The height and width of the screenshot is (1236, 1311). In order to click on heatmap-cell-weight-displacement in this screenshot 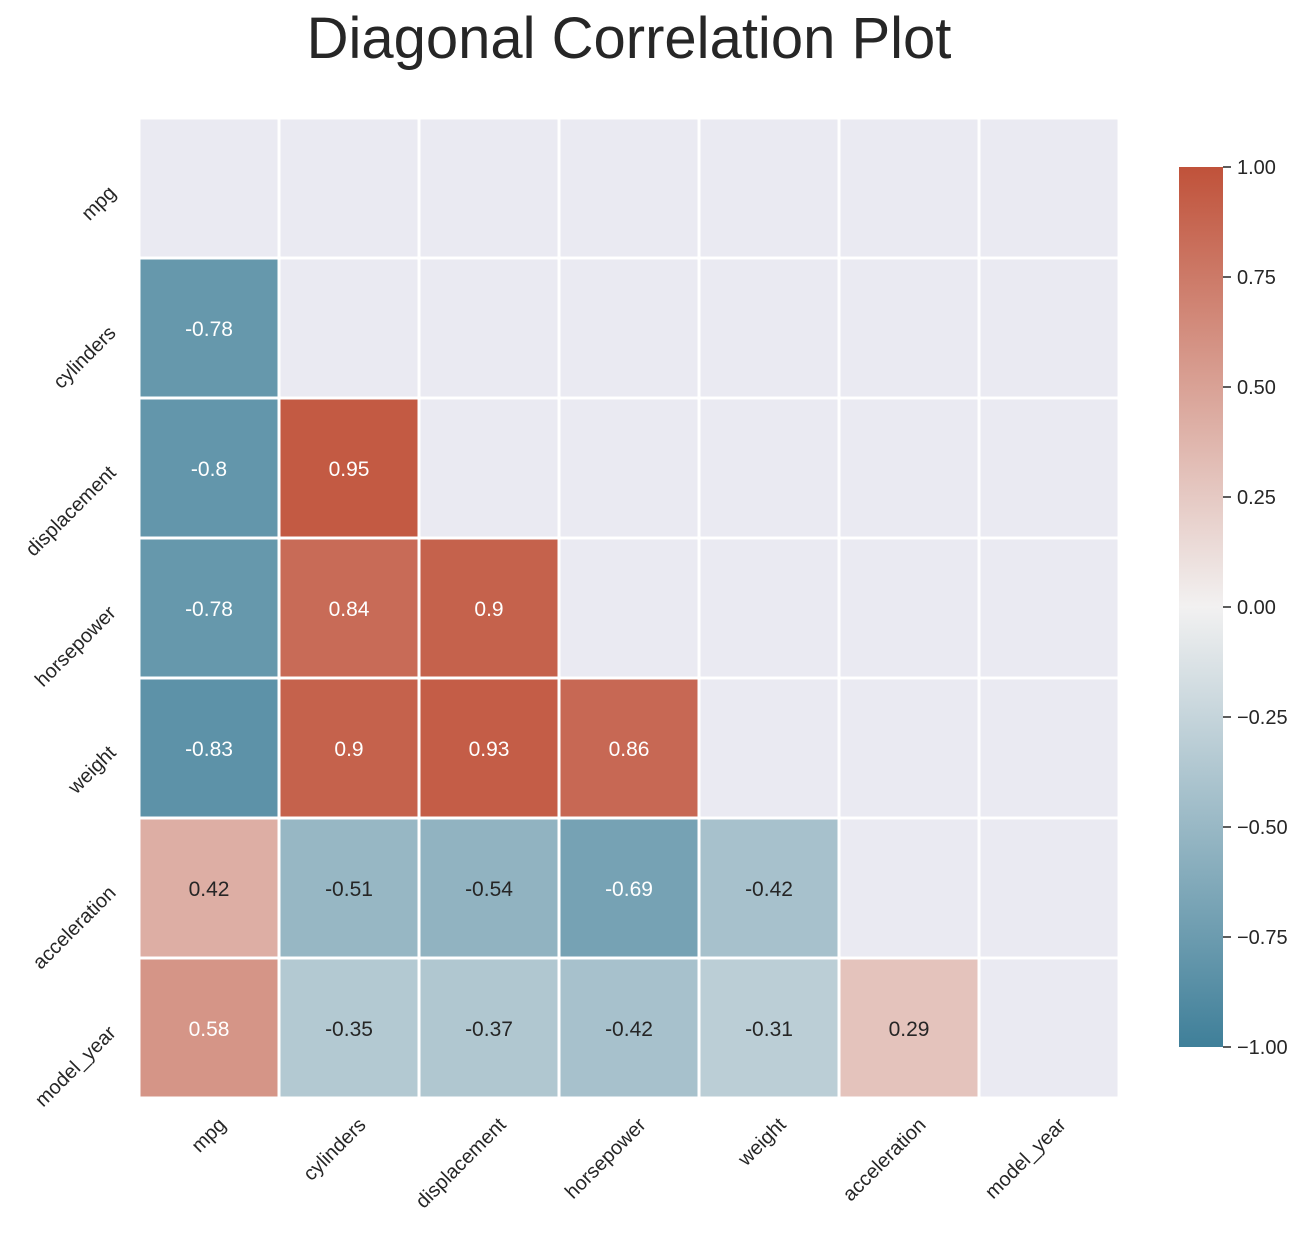, I will do `click(489, 748)`.